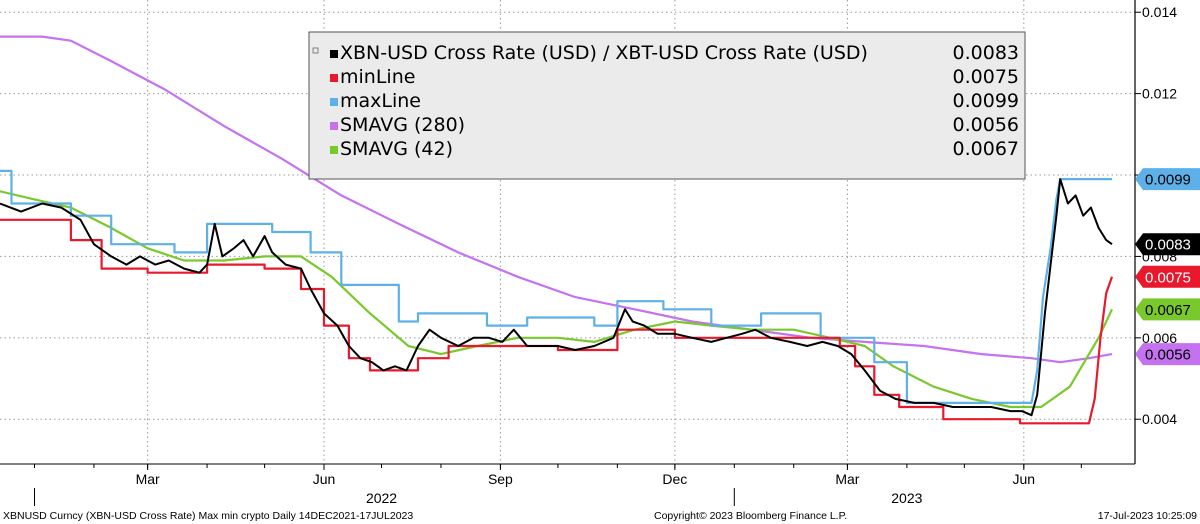 This screenshot has height=524, width=1200. I want to click on y-tick-label: 0.006, so click(1159, 338).